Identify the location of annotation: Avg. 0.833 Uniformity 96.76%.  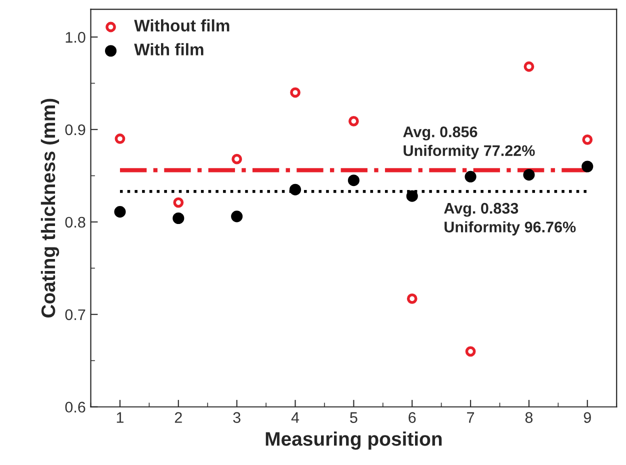
(510, 219).